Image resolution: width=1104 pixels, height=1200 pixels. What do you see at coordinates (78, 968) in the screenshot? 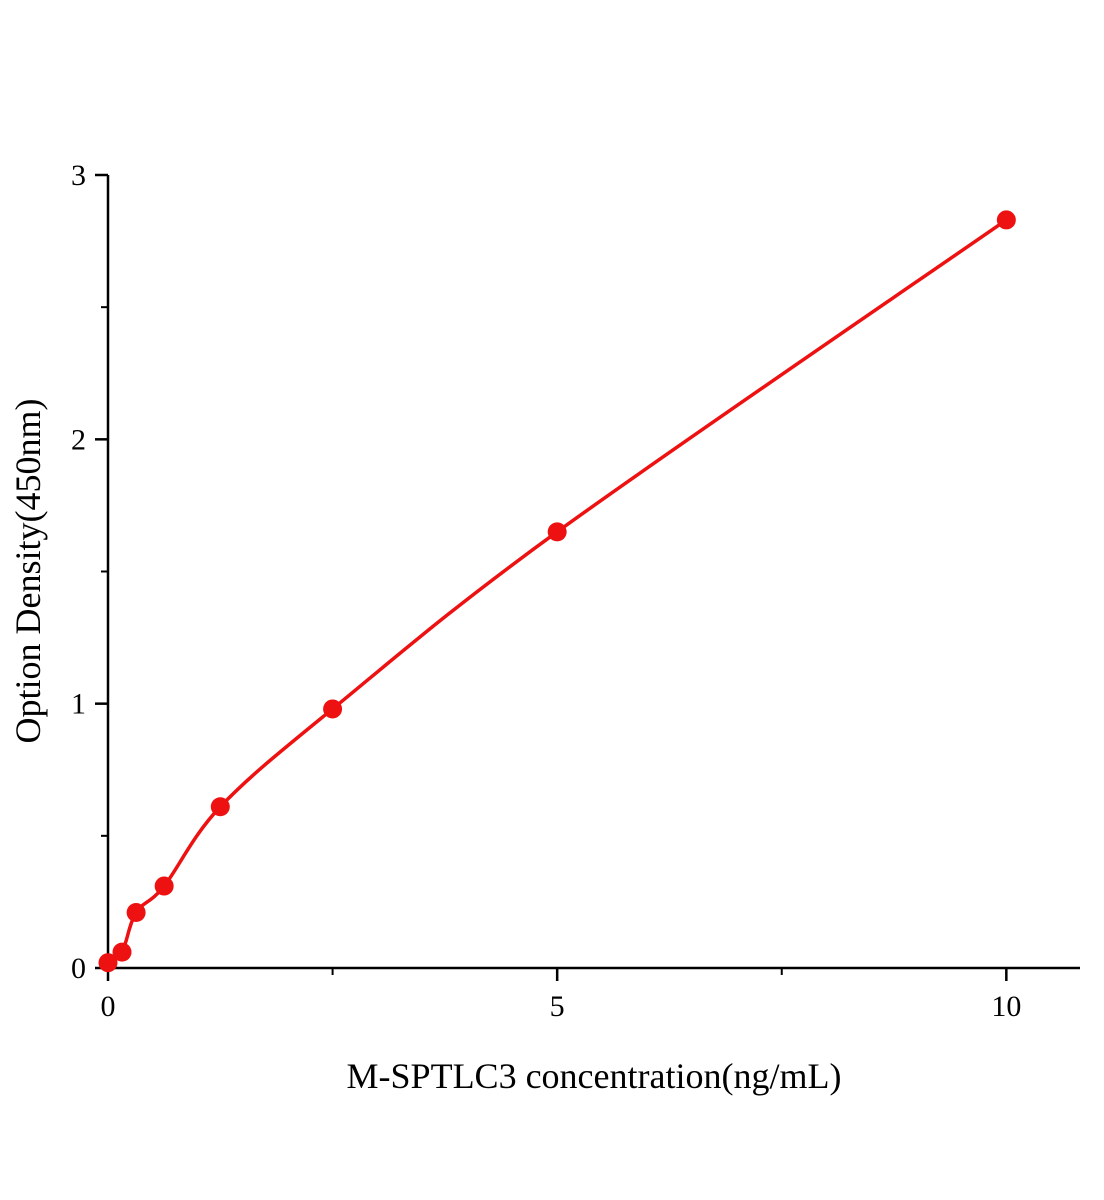
I see `y-tick-label: 0` at bounding box center [78, 968].